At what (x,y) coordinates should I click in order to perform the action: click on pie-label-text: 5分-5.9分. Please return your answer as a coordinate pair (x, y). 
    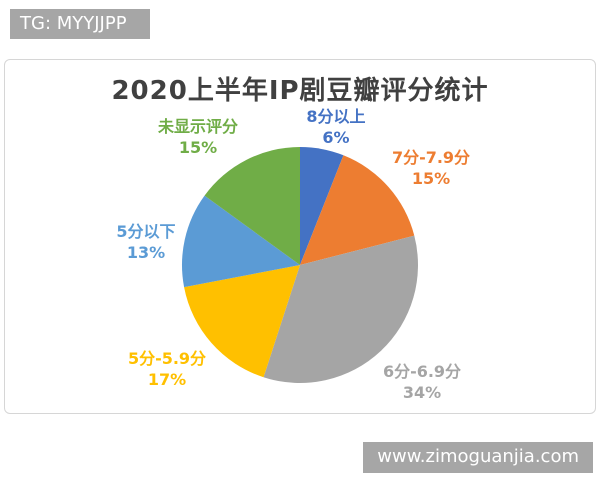
    Looking at the image, I should click on (167, 358).